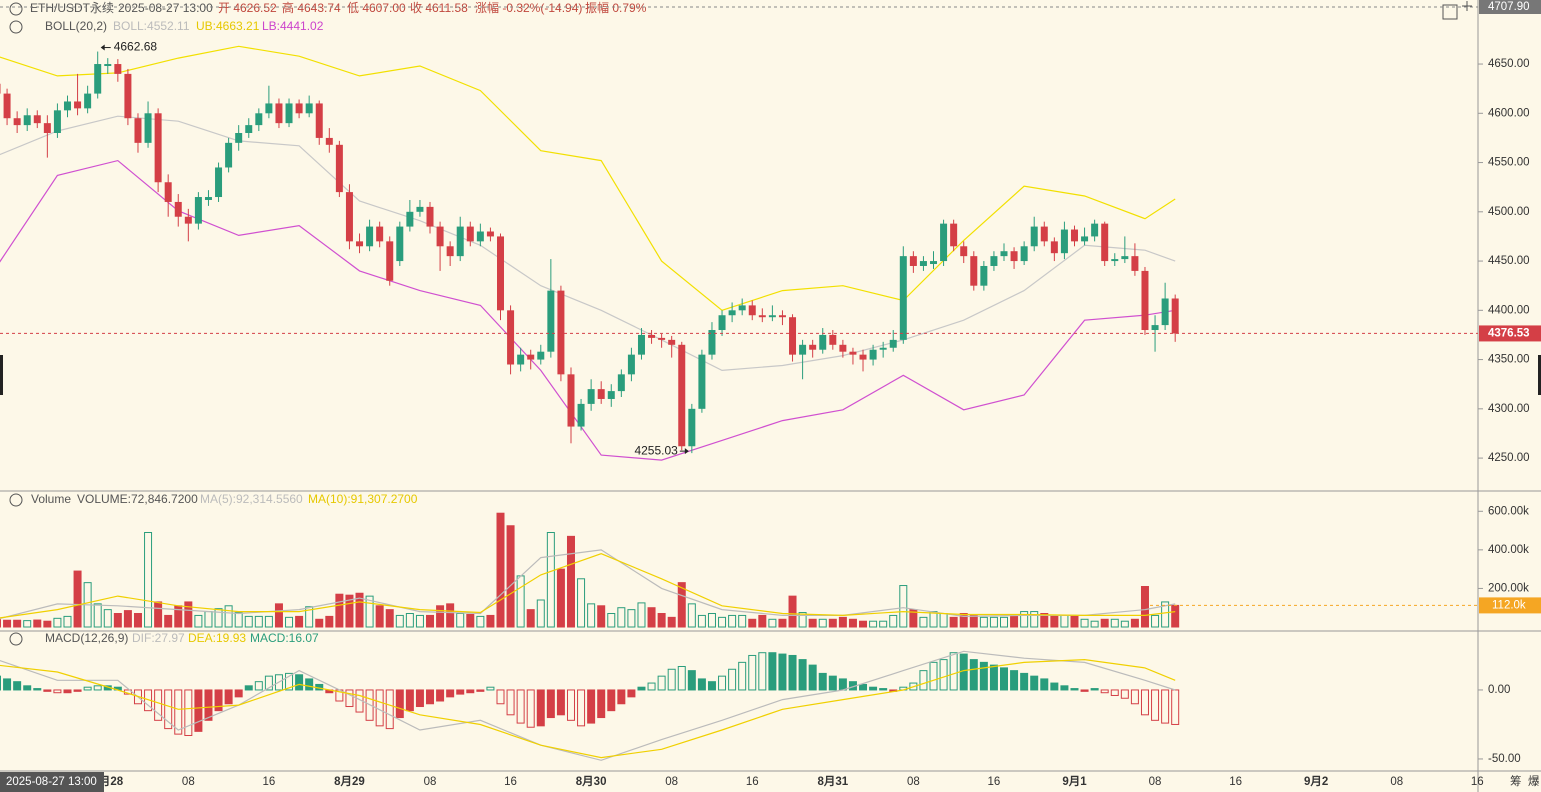  Describe the element at coordinates (51, 782) in the screenshot. I see `time-tag-label: 2025-08-27 13:00` at that location.